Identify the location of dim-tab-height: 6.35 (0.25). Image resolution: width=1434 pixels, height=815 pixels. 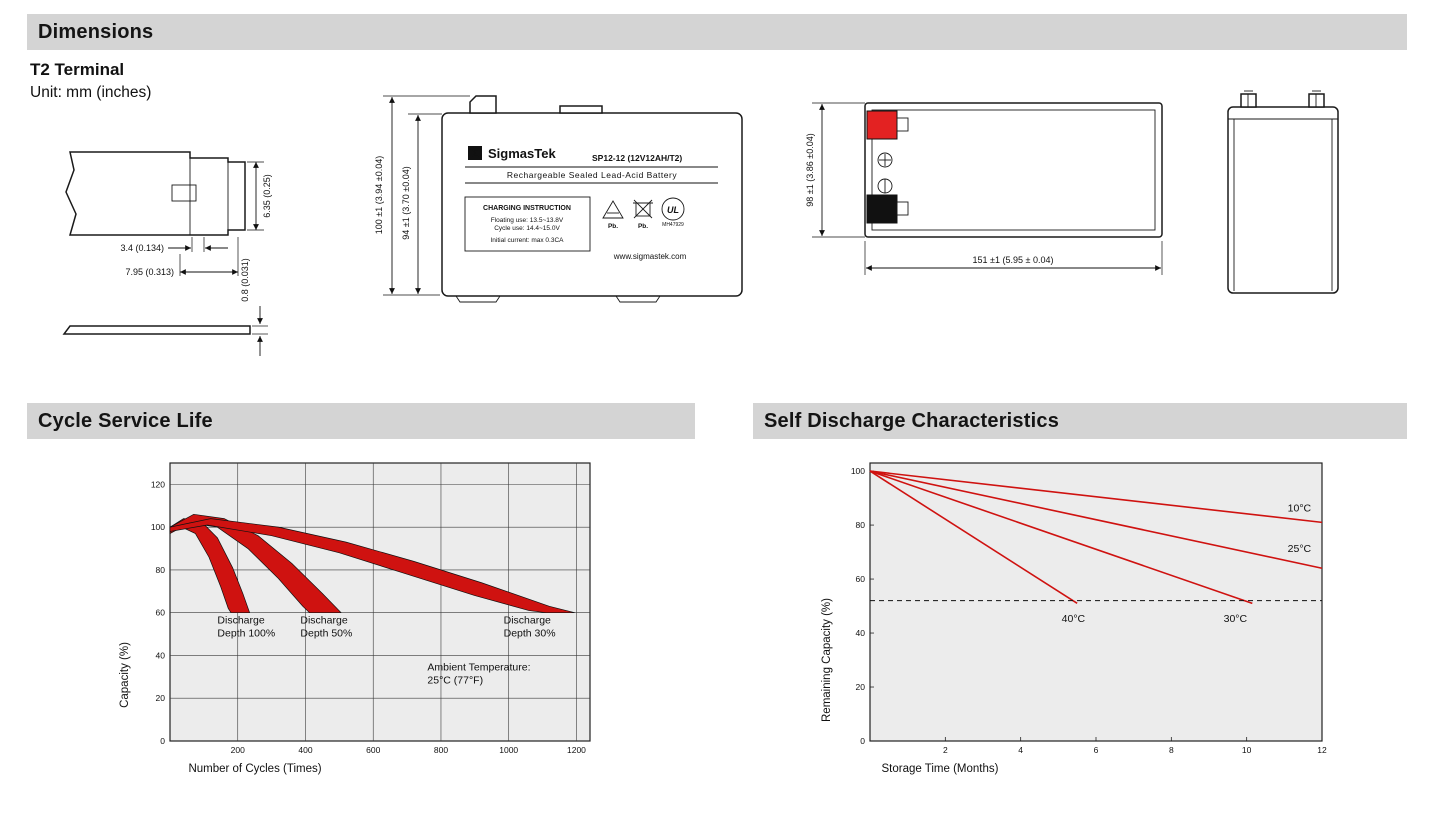
(259, 196).